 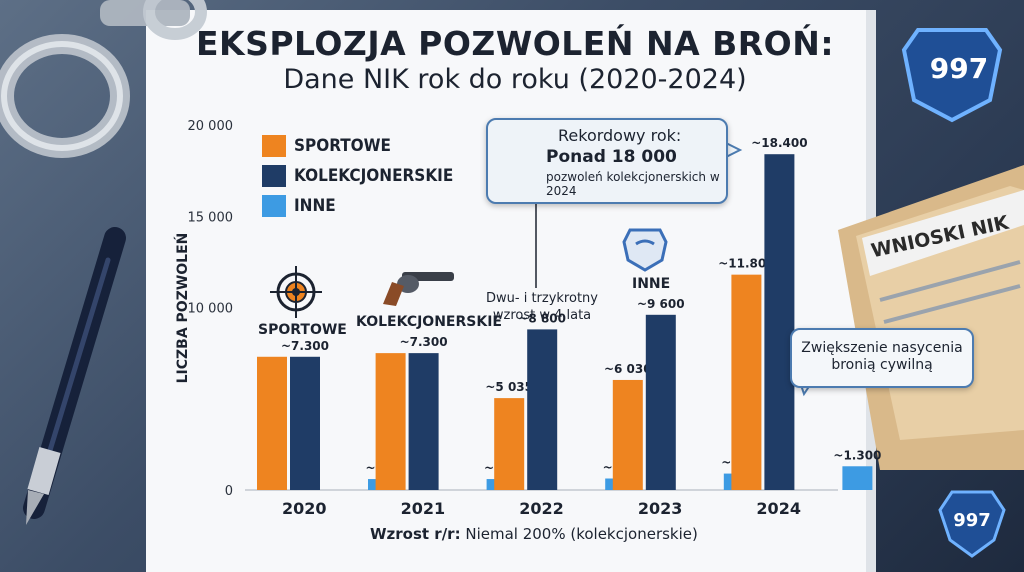 What do you see at coordinates (515, 79) in the screenshot?
I see `page-subtitle: Dane NIK rok do roku (2020-2024)` at bounding box center [515, 79].